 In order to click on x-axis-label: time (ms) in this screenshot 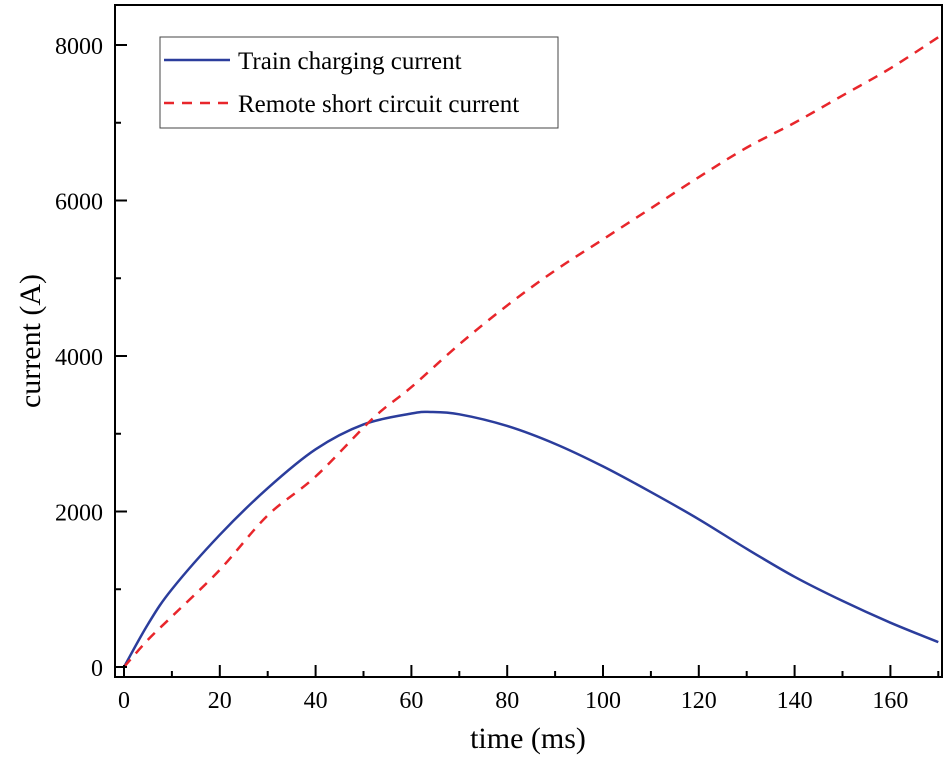, I will do `click(528, 738)`.